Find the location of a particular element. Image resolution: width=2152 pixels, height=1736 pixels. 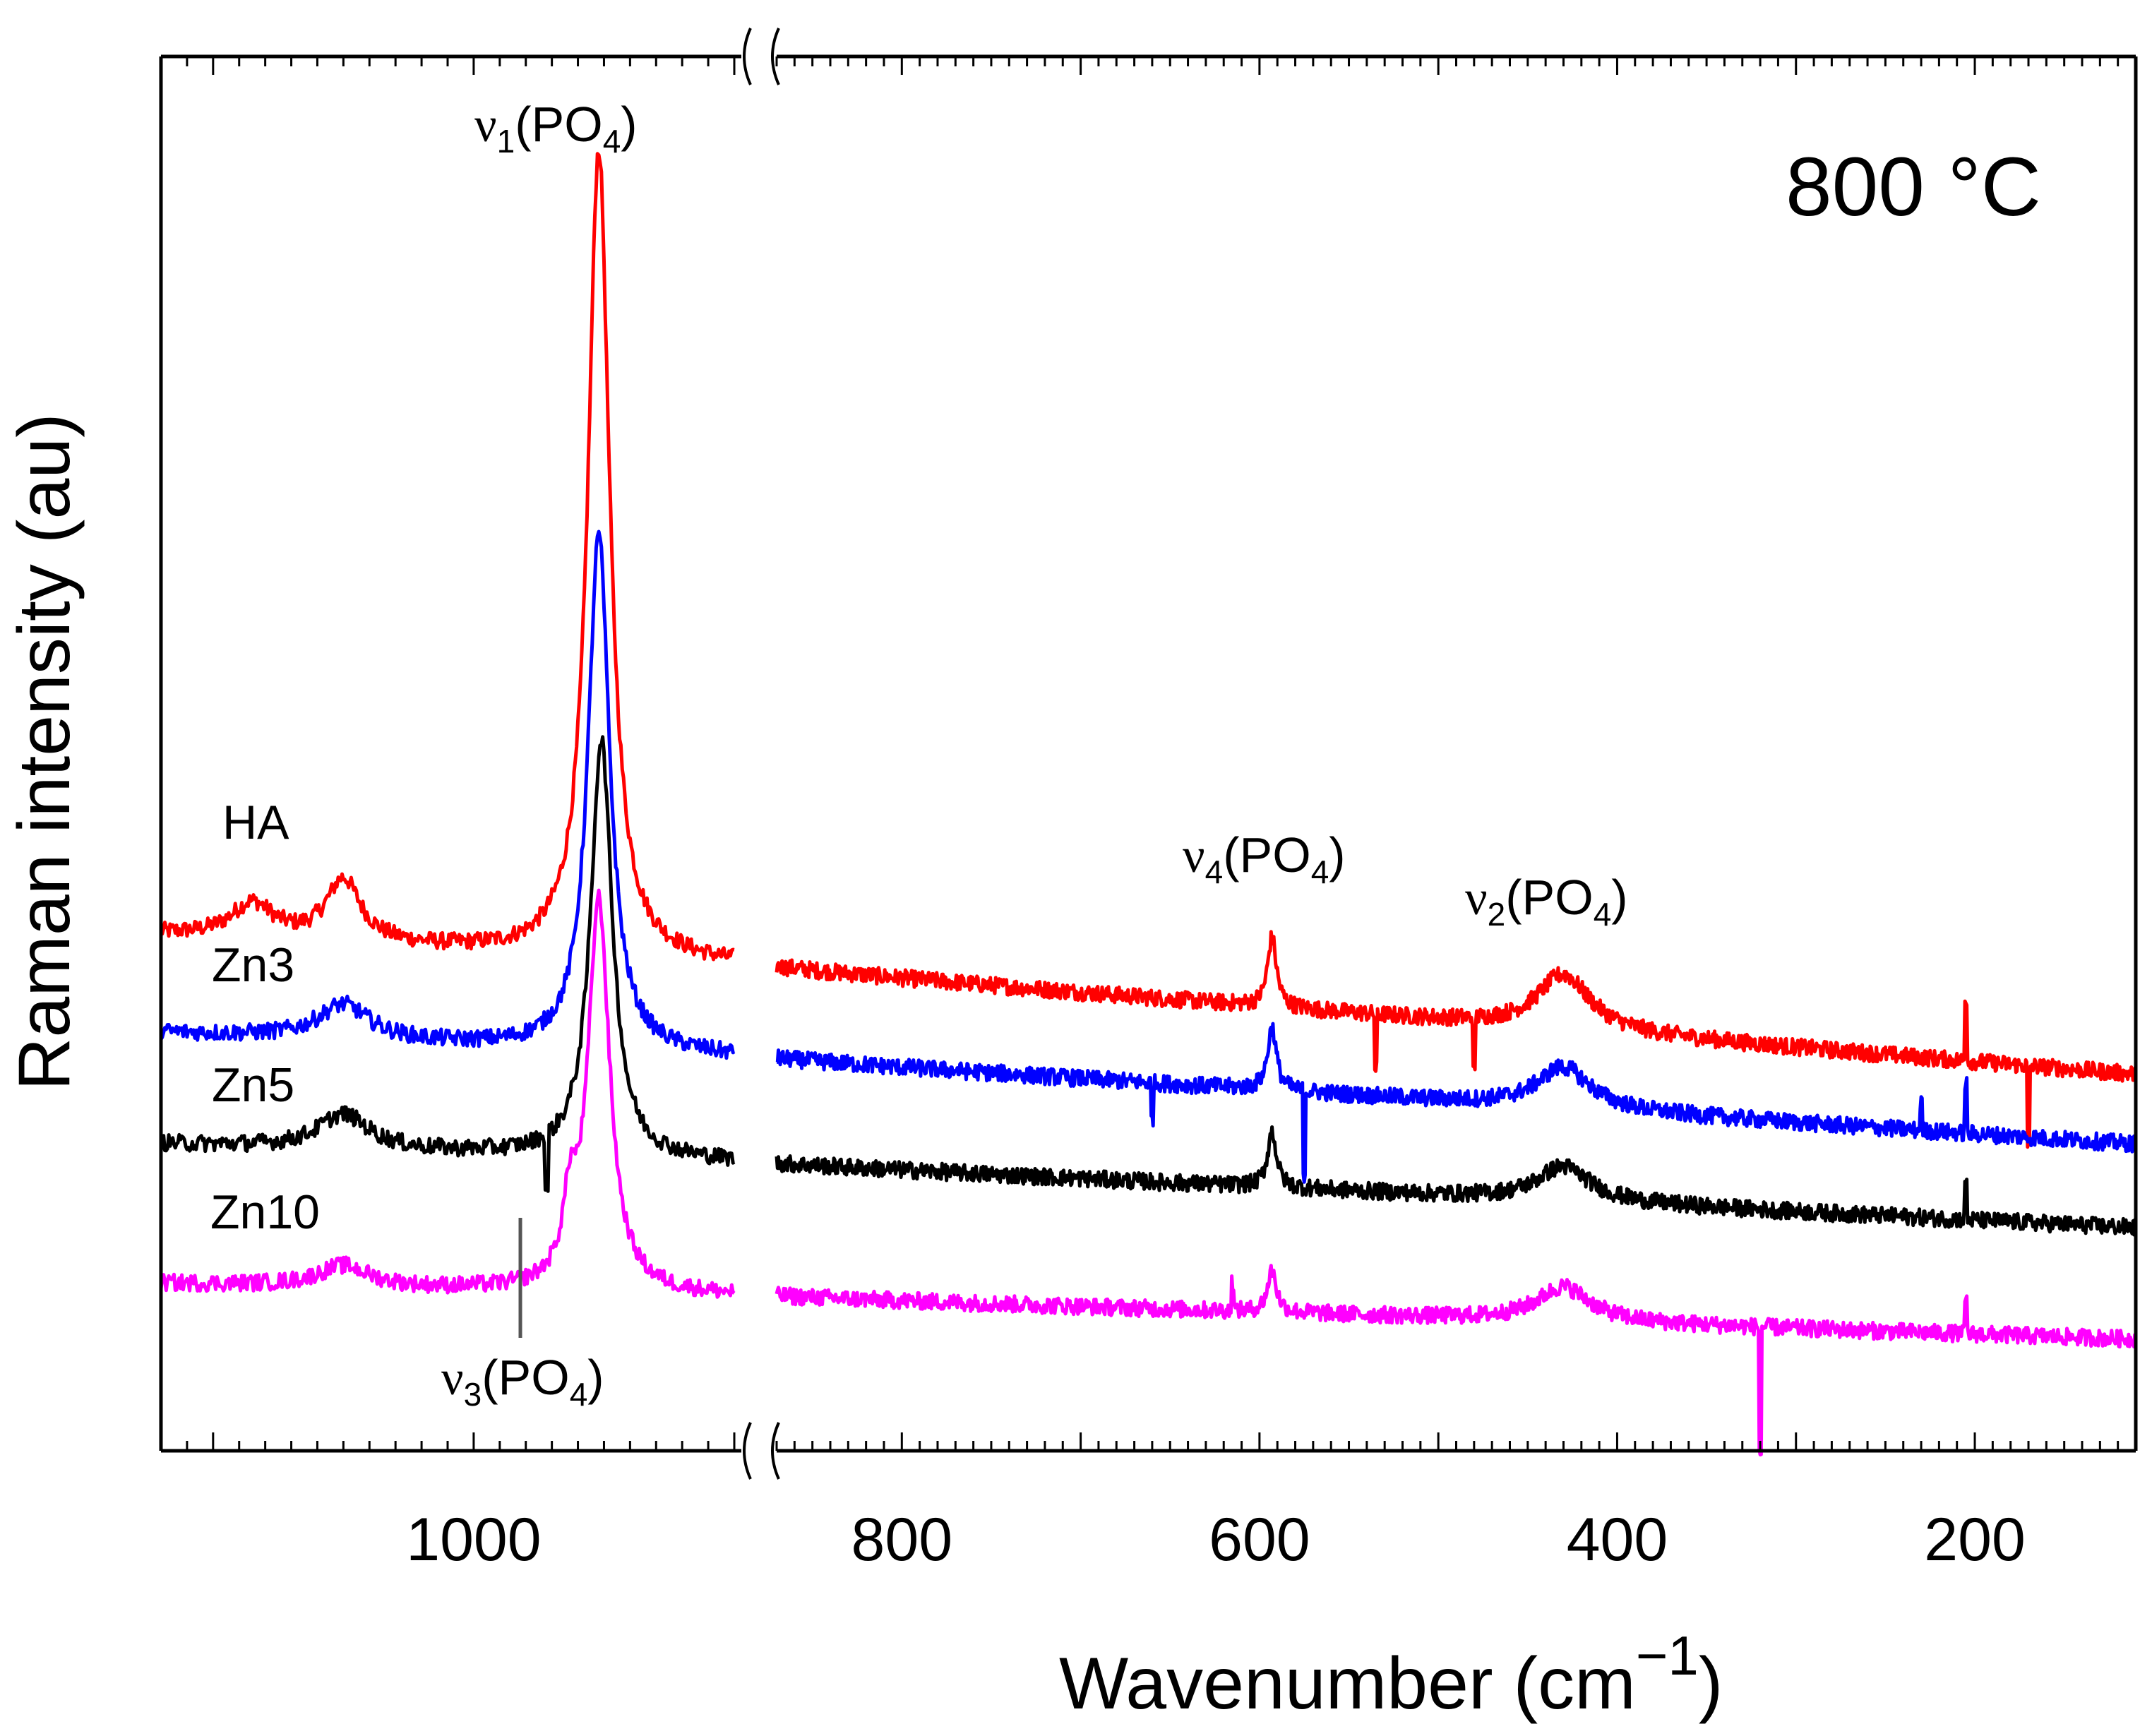

series-label-zn10: Zn10 is located at coordinates (265, 1212).